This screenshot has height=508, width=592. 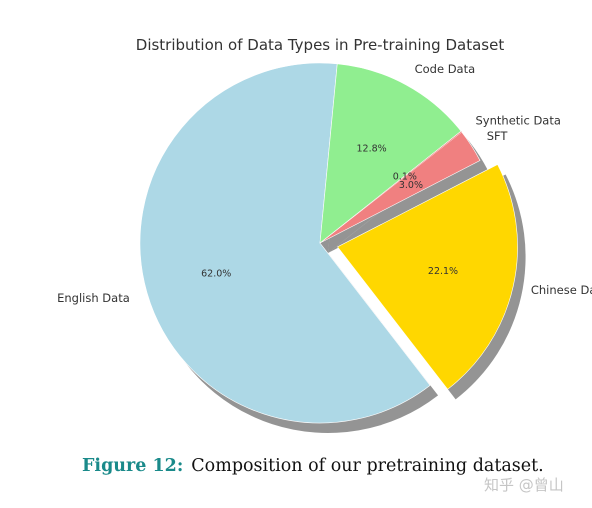 I want to click on slice-chinese-data, so click(x=427, y=277).